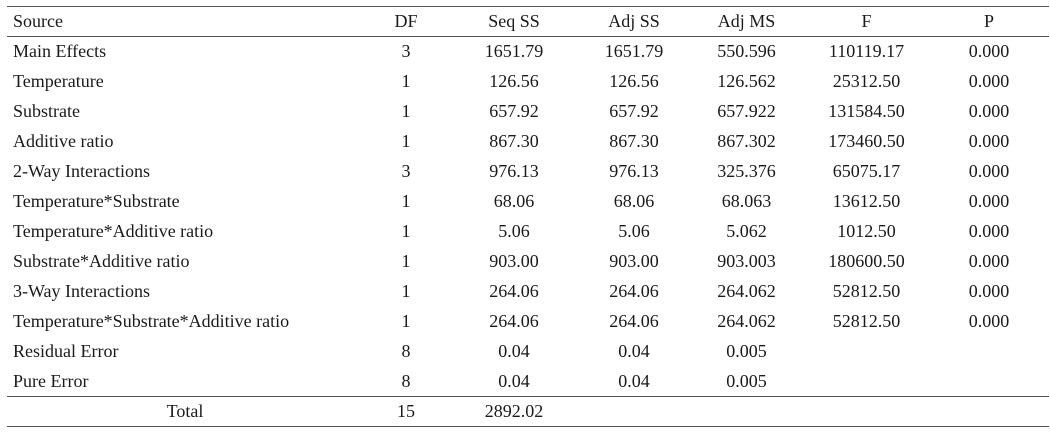 The height and width of the screenshot is (433, 1050). I want to click on cell-f: 1012.50, so click(866, 231).